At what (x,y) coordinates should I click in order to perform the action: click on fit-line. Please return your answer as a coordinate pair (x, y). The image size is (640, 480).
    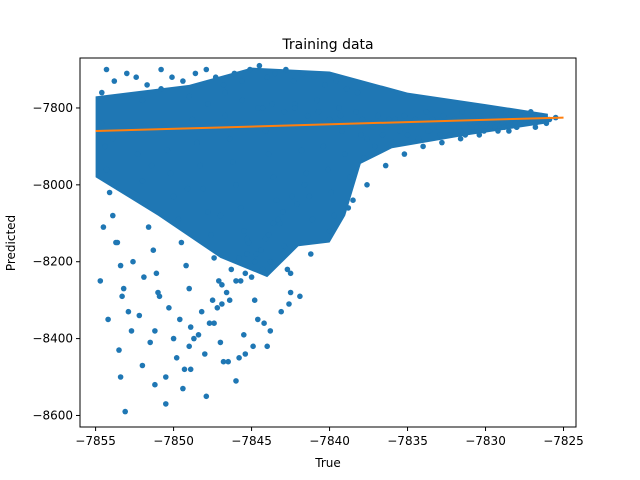
    Looking at the image, I should click on (329, 124).